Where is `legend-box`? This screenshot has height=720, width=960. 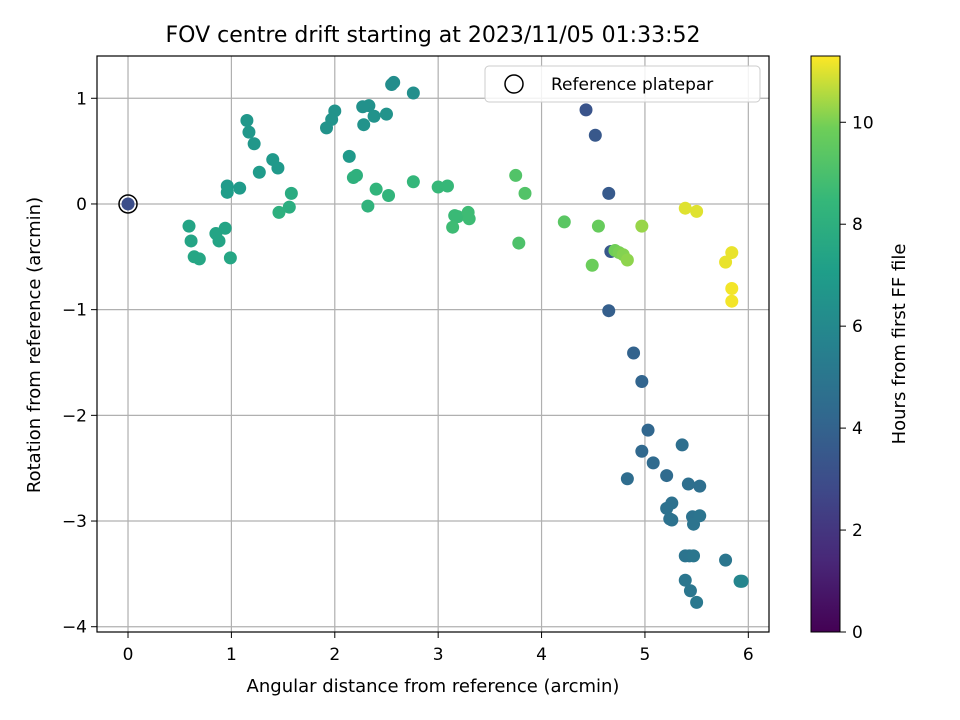
legend-box is located at coordinates (622, 84).